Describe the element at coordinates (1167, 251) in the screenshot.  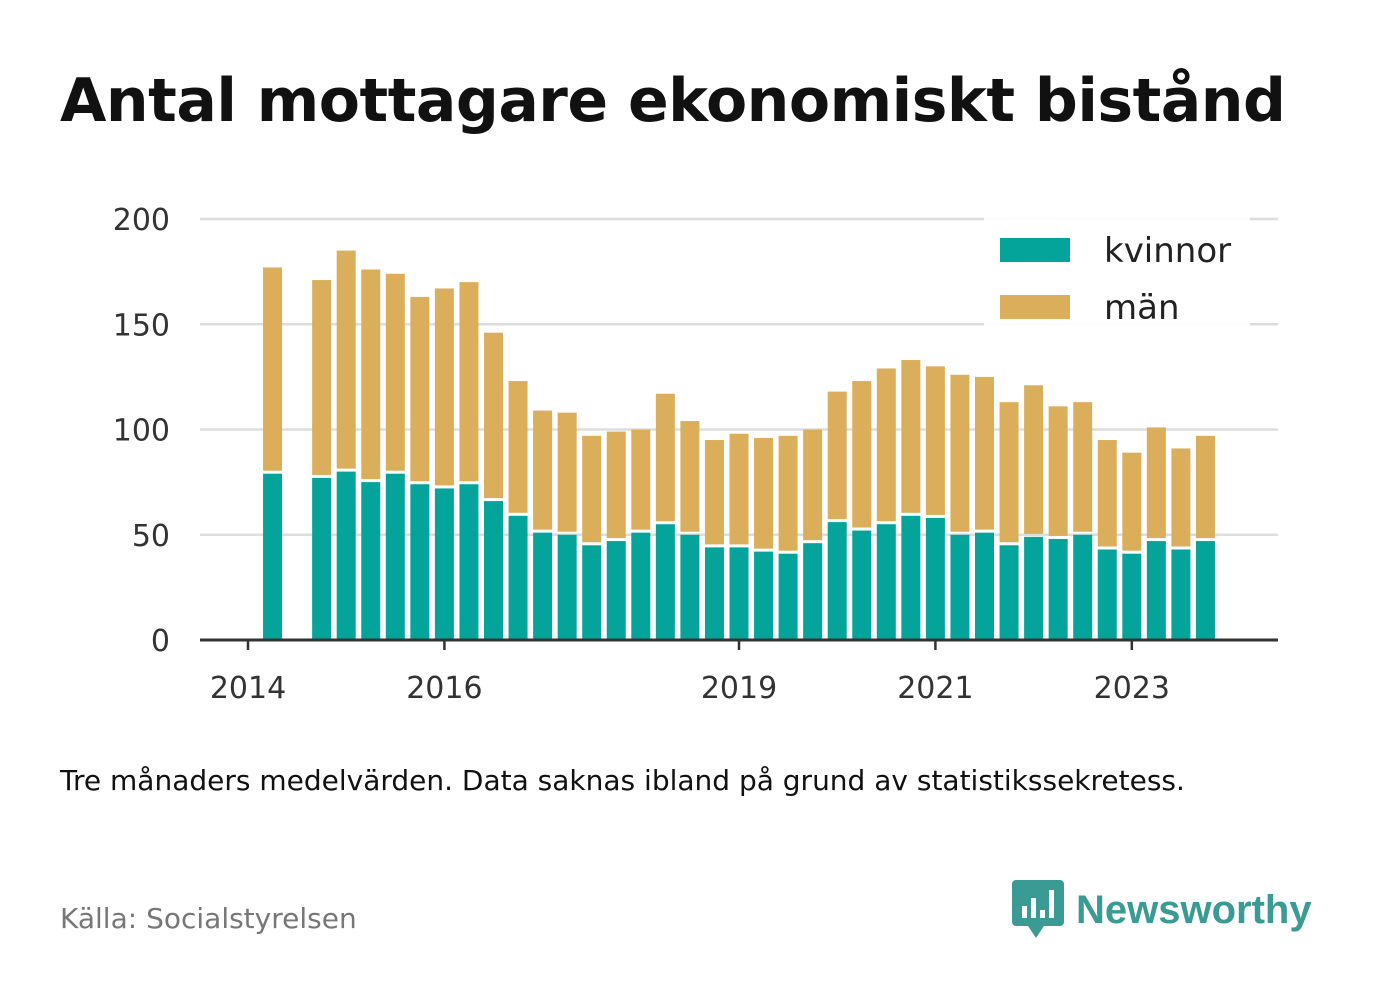
I see `legend-label: kvinnor` at that location.